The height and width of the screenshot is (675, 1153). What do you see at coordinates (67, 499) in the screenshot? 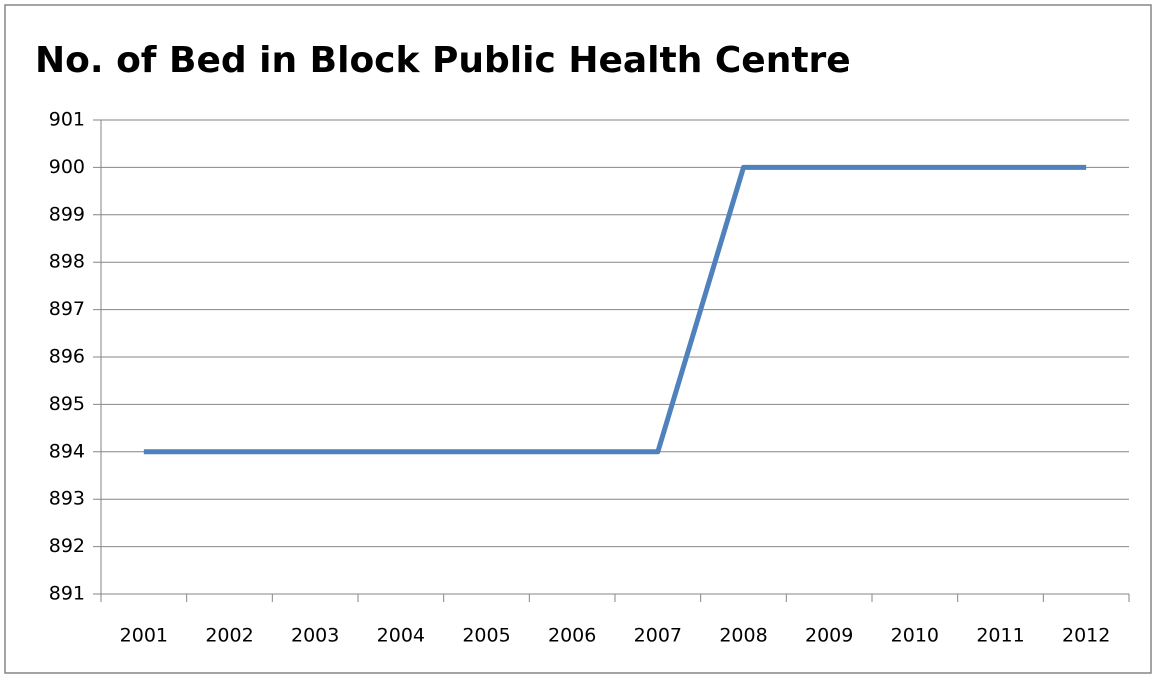
I see `y-tick-label: 893` at bounding box center [67, 499].